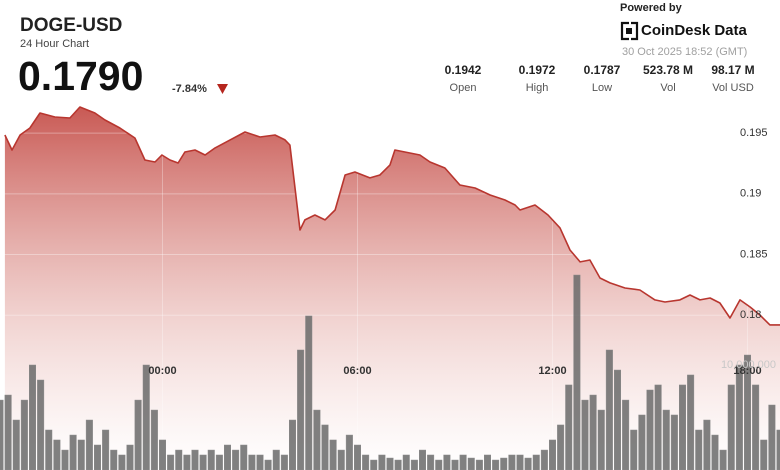 This screenshot has height=470, width=780. What do you see at coordinates (694, 30) in the screenshot?
I see `brand: CoinDesk Data` at bounding box center [694, 30].